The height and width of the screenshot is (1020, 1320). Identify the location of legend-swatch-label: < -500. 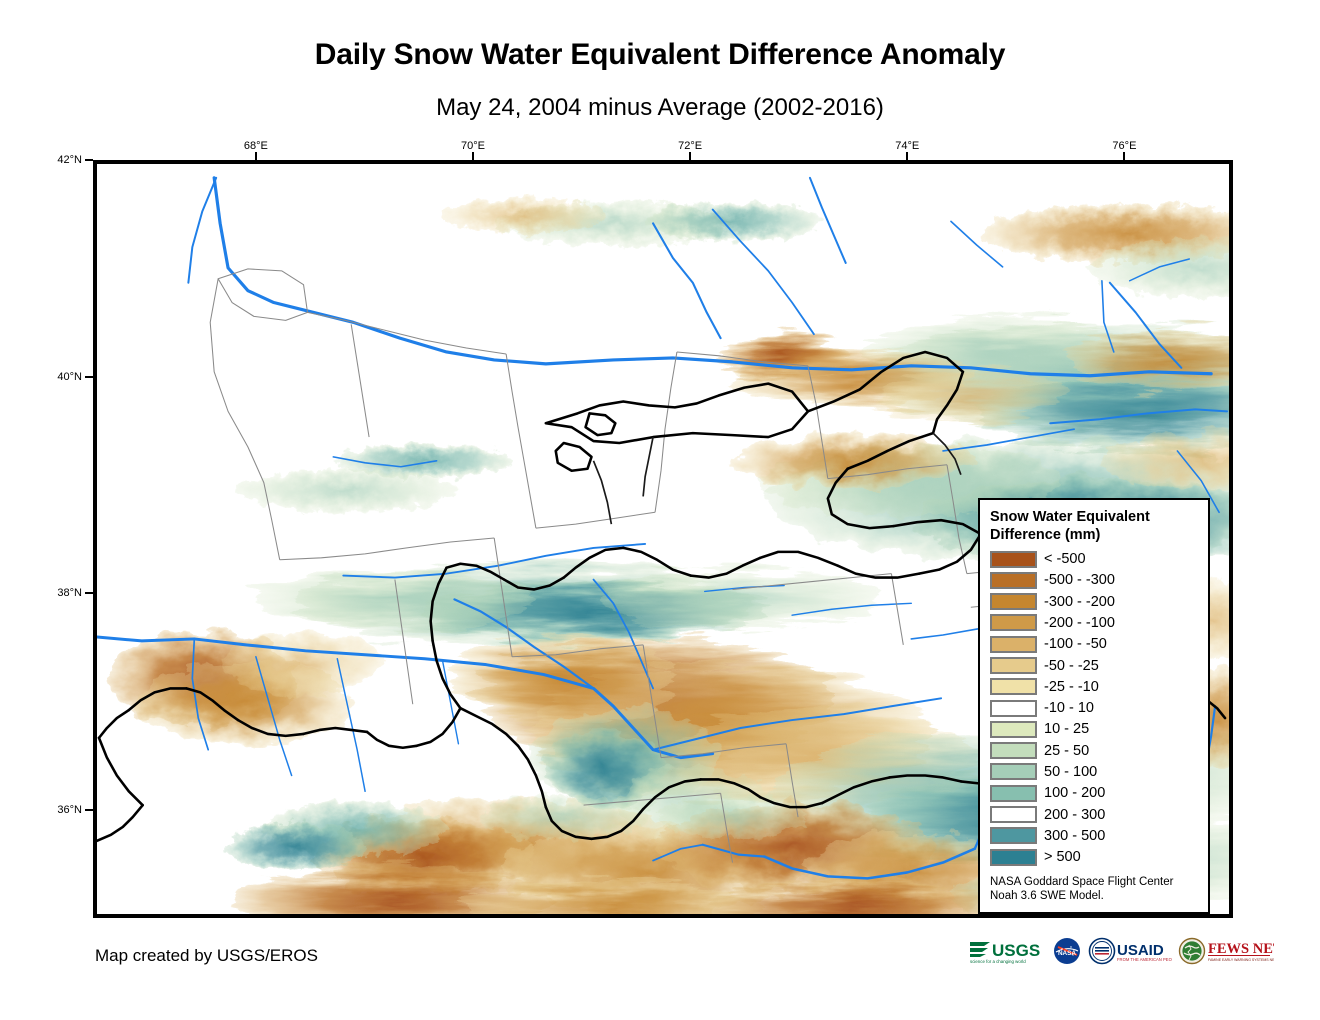
(1065, 559).